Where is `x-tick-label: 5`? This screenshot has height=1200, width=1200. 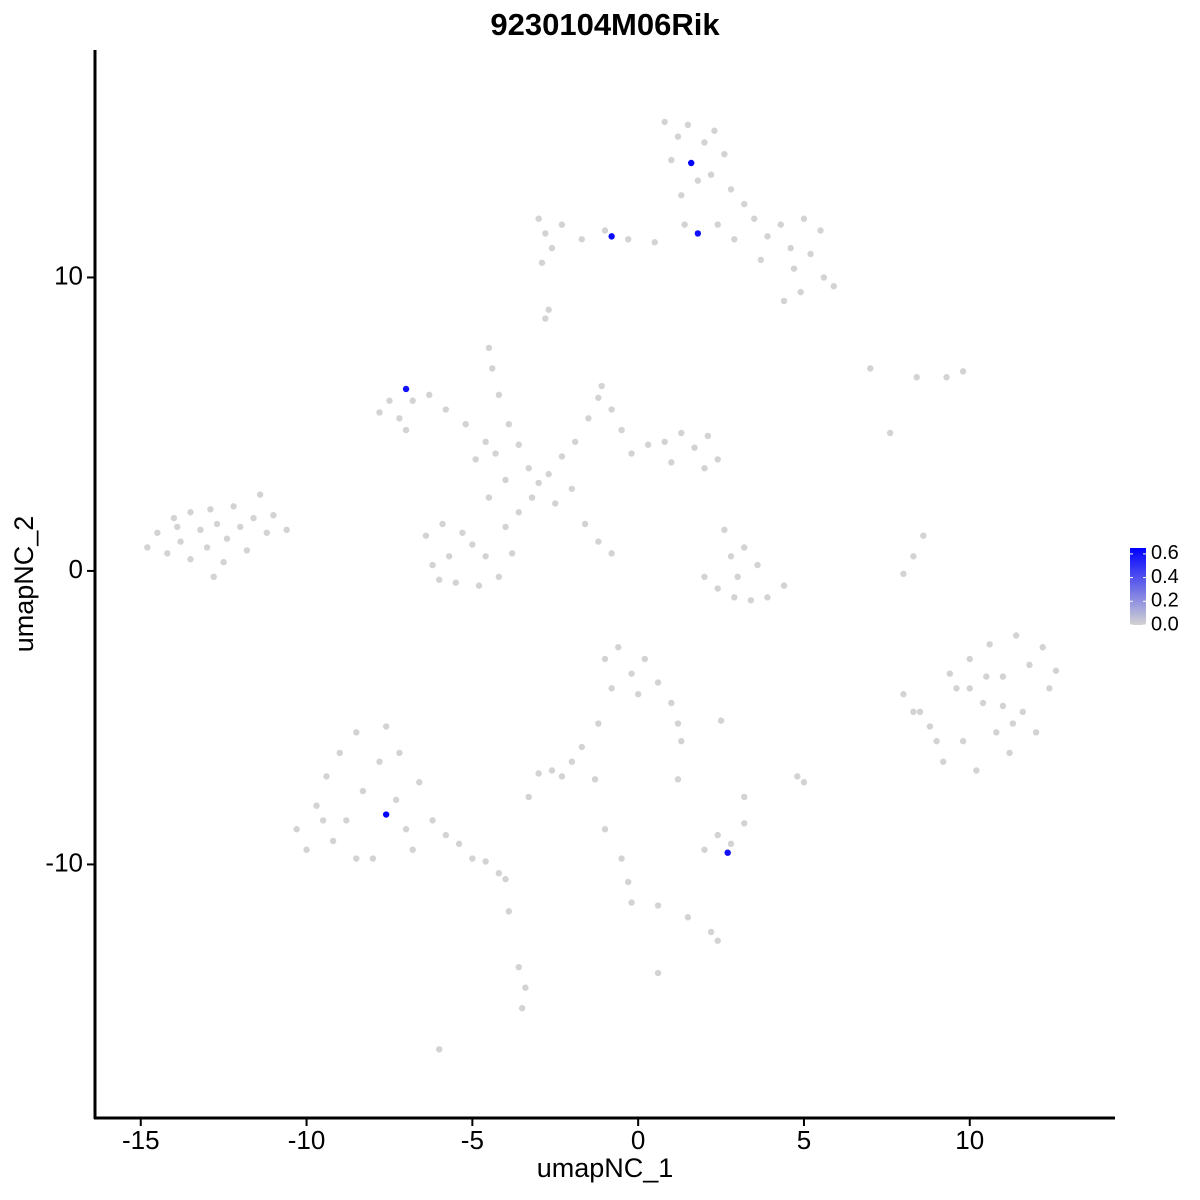
x-tick-label: 5 is located at coordinates (804, 1140).